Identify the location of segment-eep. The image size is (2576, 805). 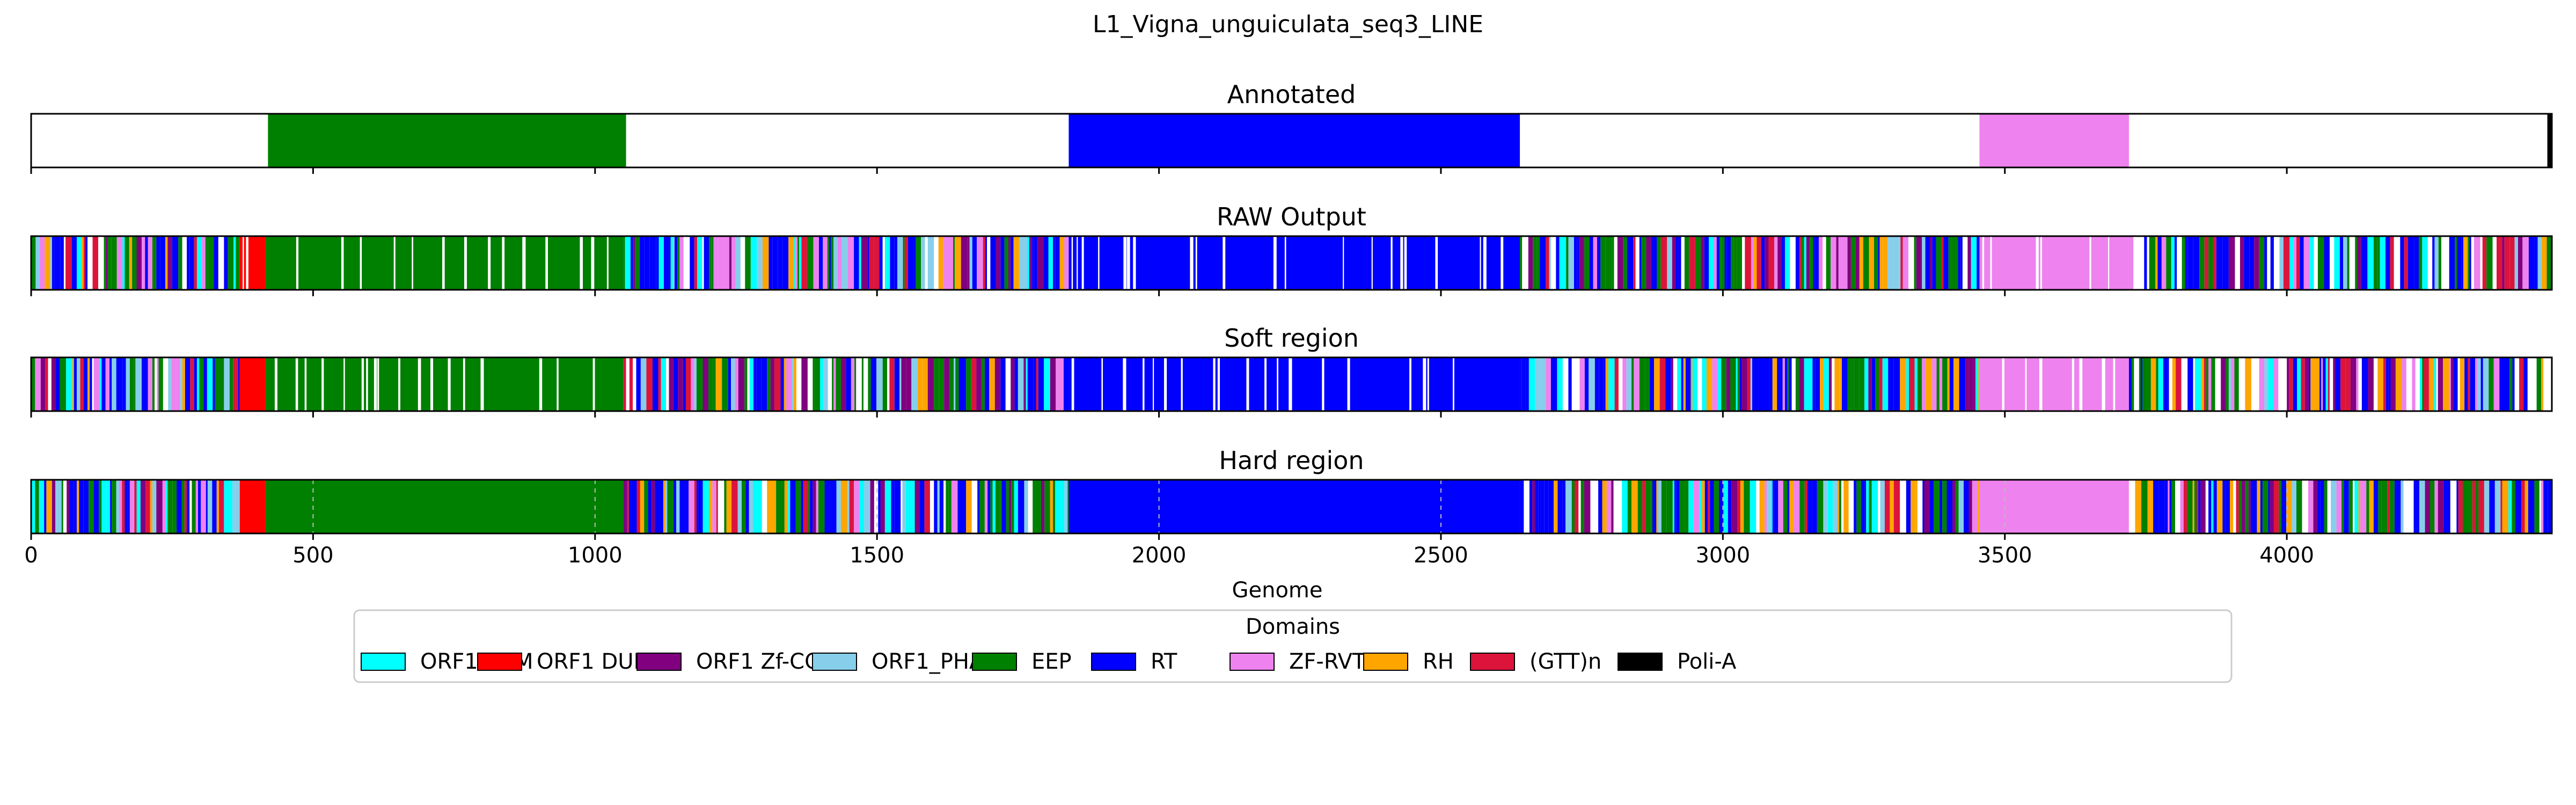
(447, 140).